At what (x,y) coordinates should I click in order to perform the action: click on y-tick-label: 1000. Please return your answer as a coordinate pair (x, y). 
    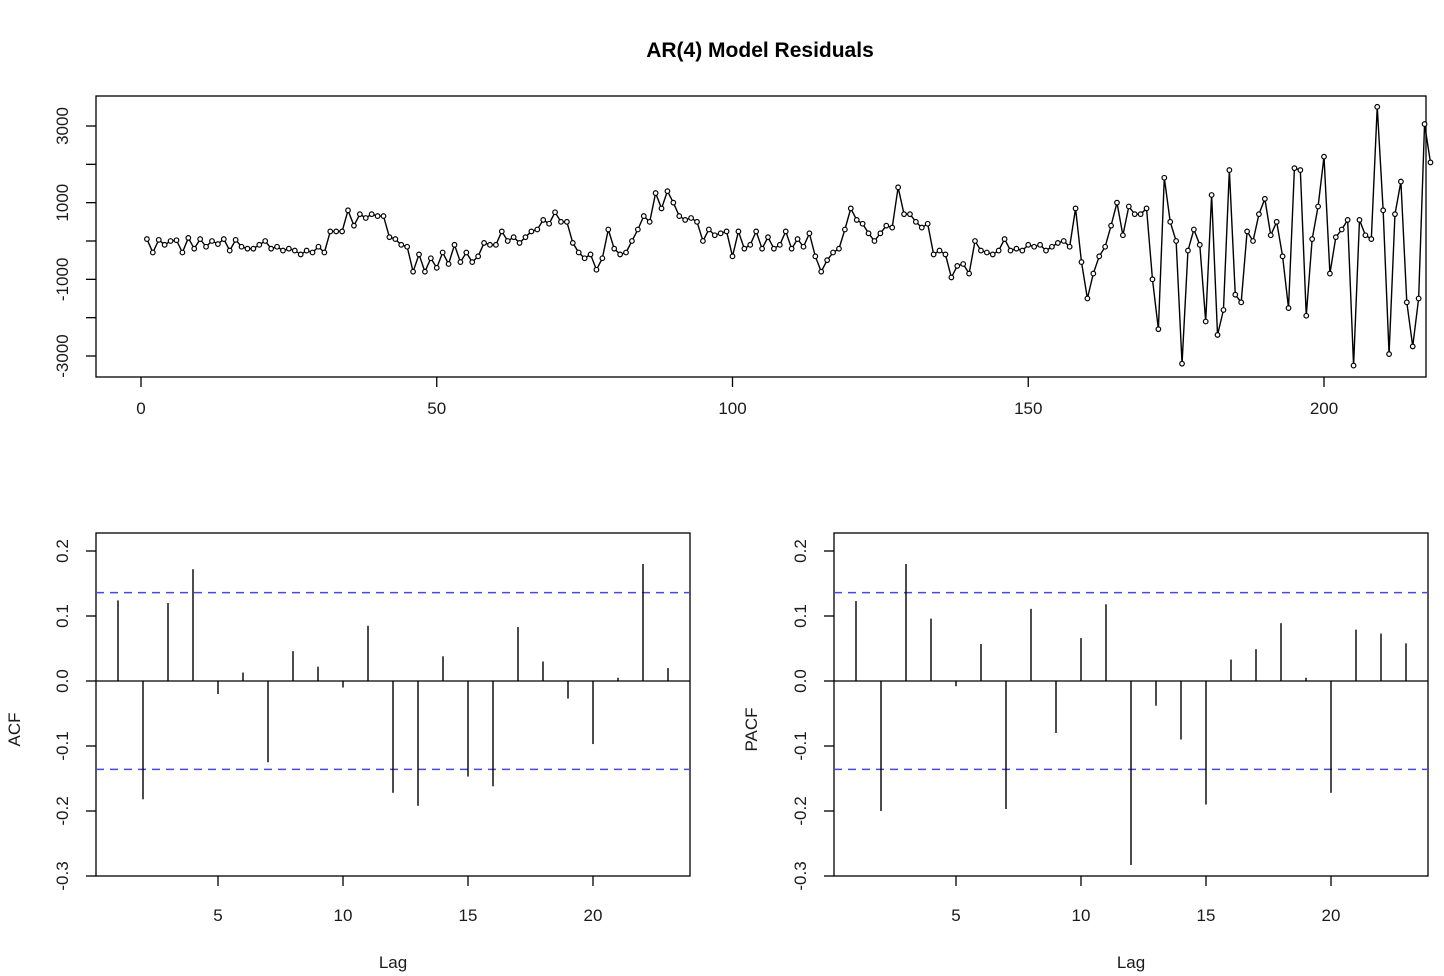
    Looking at the image, I should click on (62, 203).